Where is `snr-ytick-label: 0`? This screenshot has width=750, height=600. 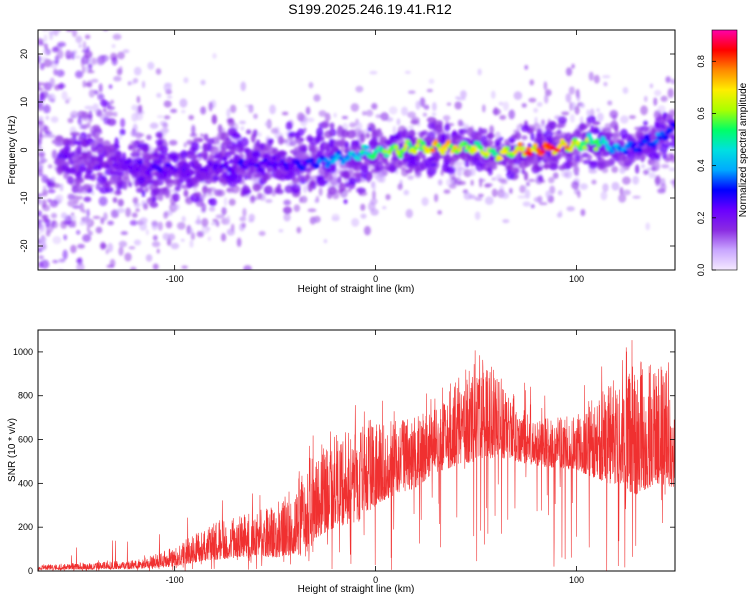 snr-ytick-label: 0 is located at coordinates (30, 571).